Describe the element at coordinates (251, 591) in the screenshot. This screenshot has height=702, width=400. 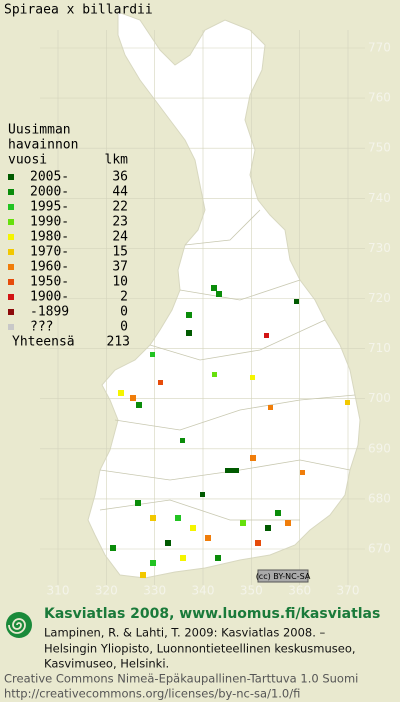
I see `x-tick-label: 350` at that location.